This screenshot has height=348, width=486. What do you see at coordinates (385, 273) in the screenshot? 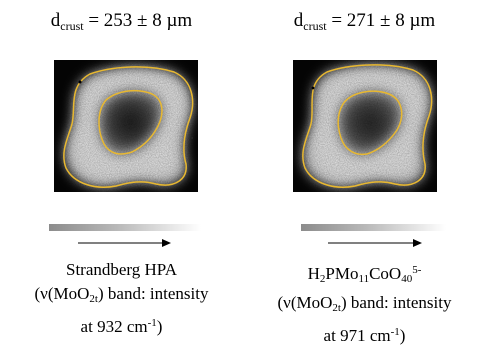
I see `formula-part: CoO` at bounding box center [385, 273].